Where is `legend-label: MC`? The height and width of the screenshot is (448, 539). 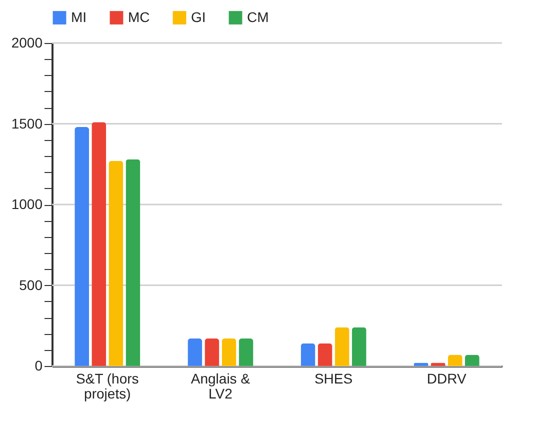
legend-label: MC is located at coordinates (139, 16).